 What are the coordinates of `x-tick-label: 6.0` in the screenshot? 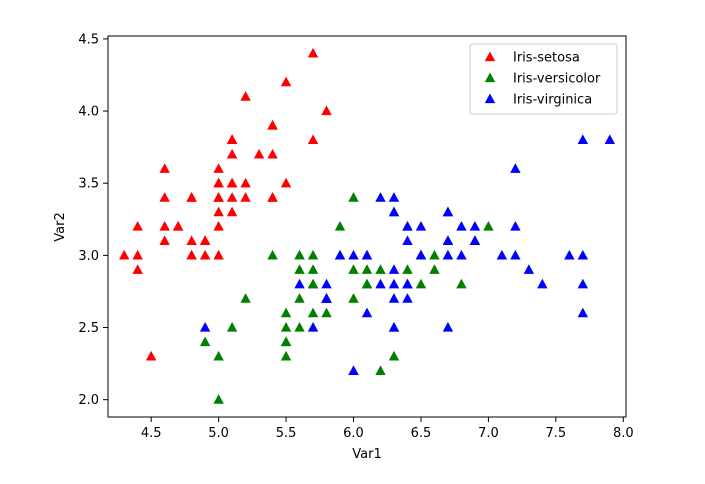 It's located at (353, 433).